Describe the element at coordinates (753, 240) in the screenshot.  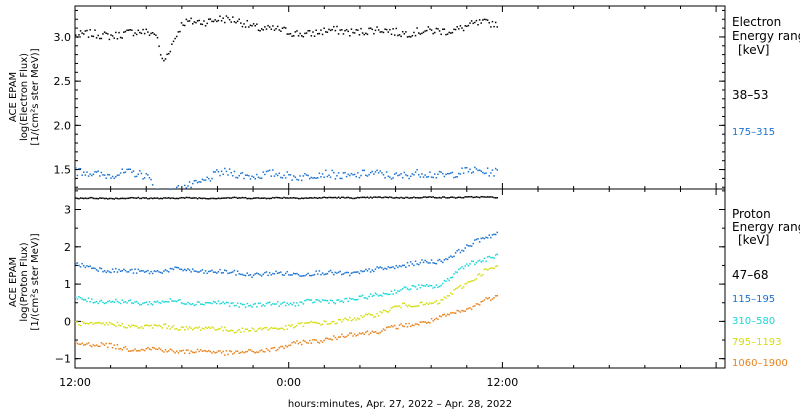
I see `proton-legend-title-3: [keV]` at that location.